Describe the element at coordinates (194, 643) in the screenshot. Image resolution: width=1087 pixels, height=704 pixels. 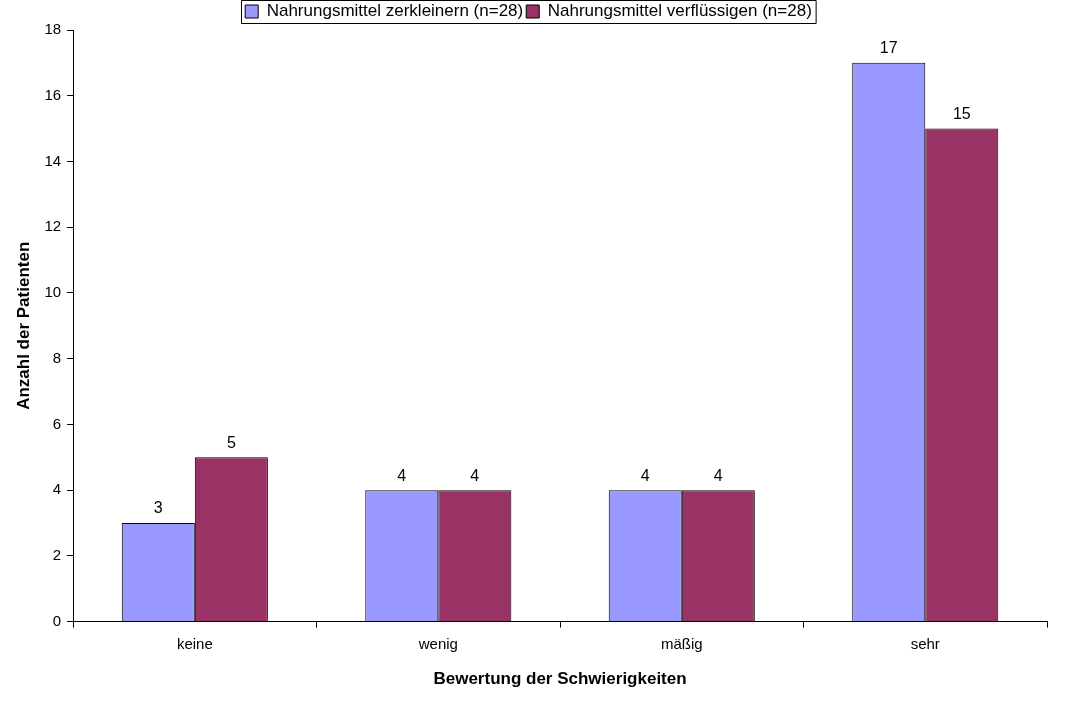
I see `x-tick-label: keine` at that location.